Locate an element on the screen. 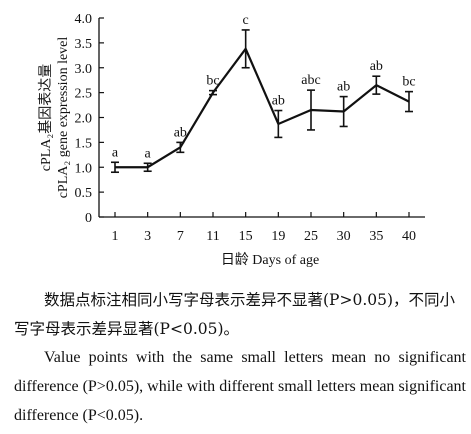 The image size is (471, 434). x-tick-label: 1 is located at coordinates (115, 236).